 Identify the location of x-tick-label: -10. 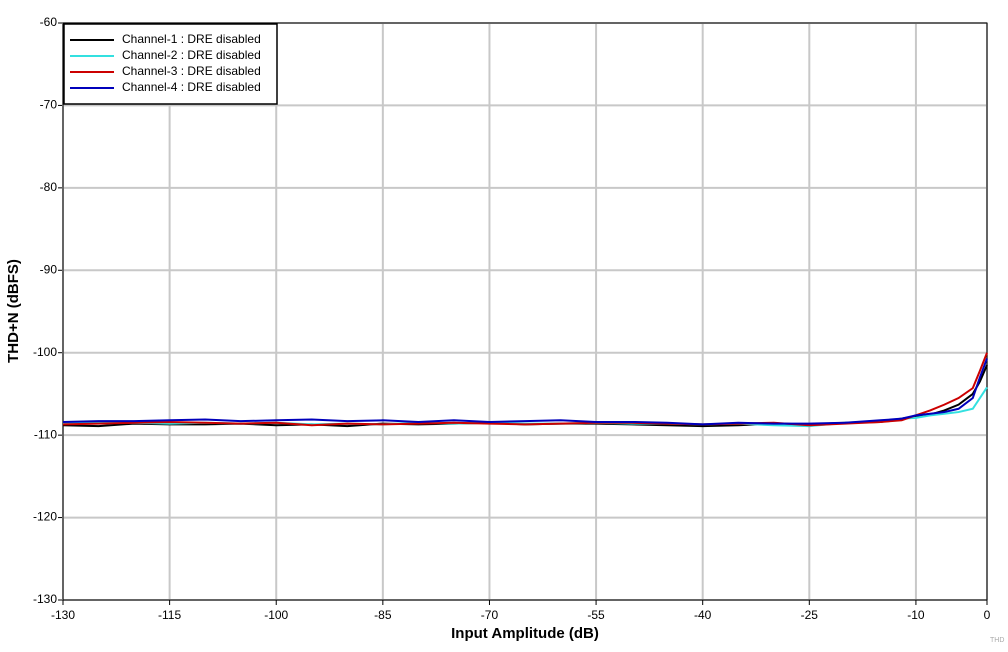
(916, 615).